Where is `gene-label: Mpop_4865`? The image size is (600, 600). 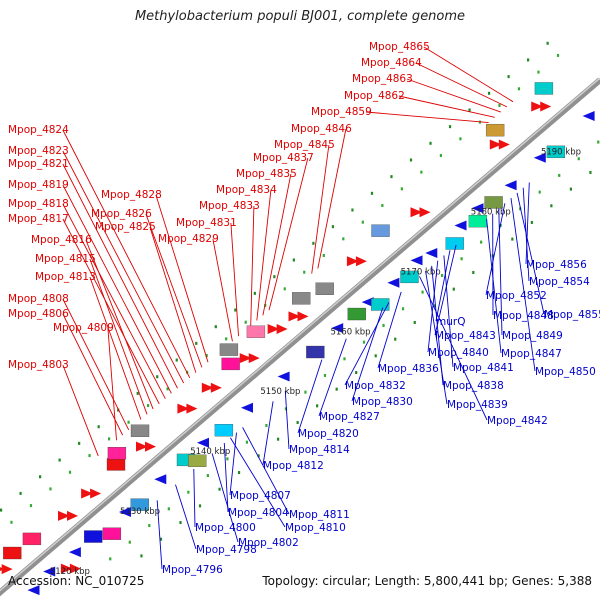
gene-label: Mpop_4865 is located at coordinates (399, 47).